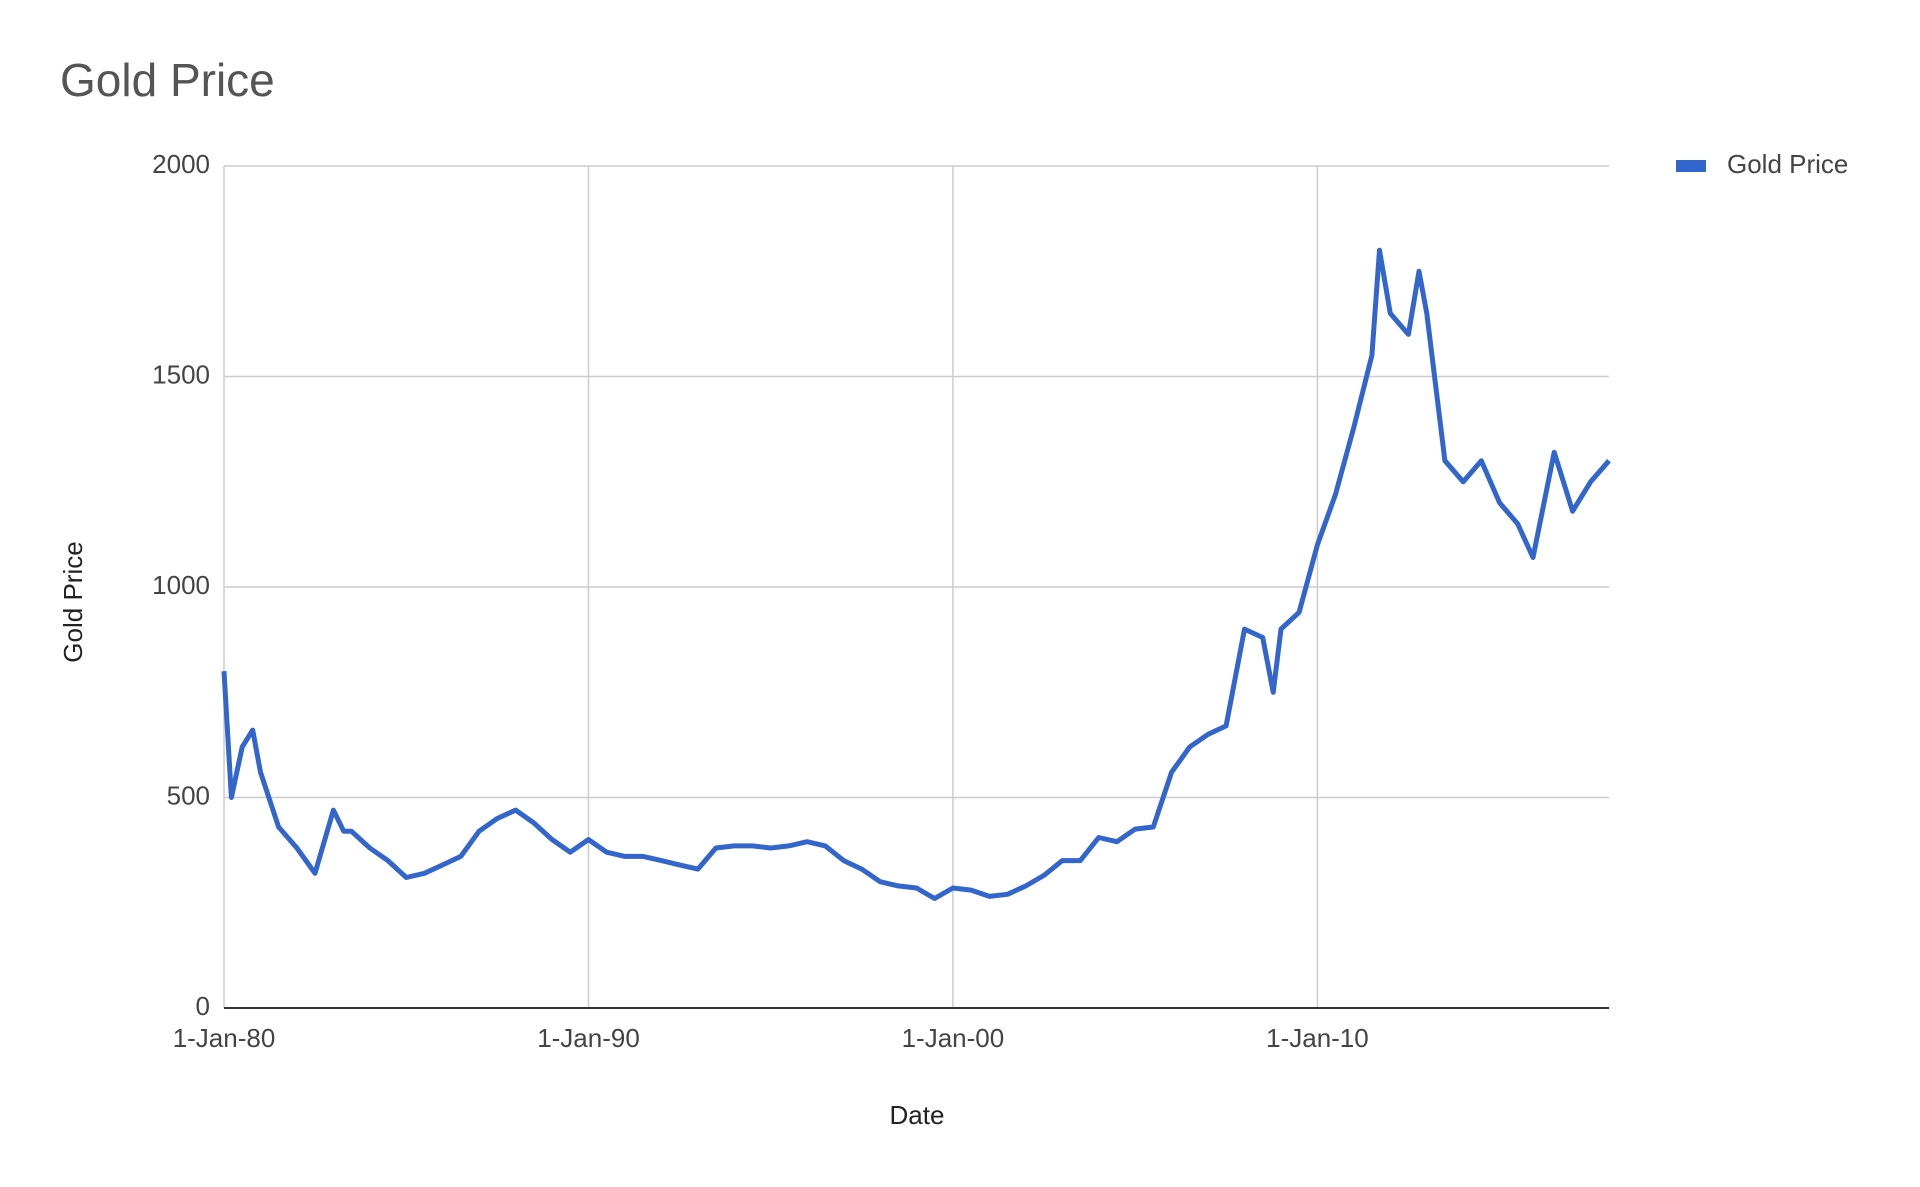 This screenshot has width=1920, height=1187. What do you see at coordinates (1787, 164) in the screenshot?
I see `legend-label: Gold Price` at bounding box center [1787, 164].